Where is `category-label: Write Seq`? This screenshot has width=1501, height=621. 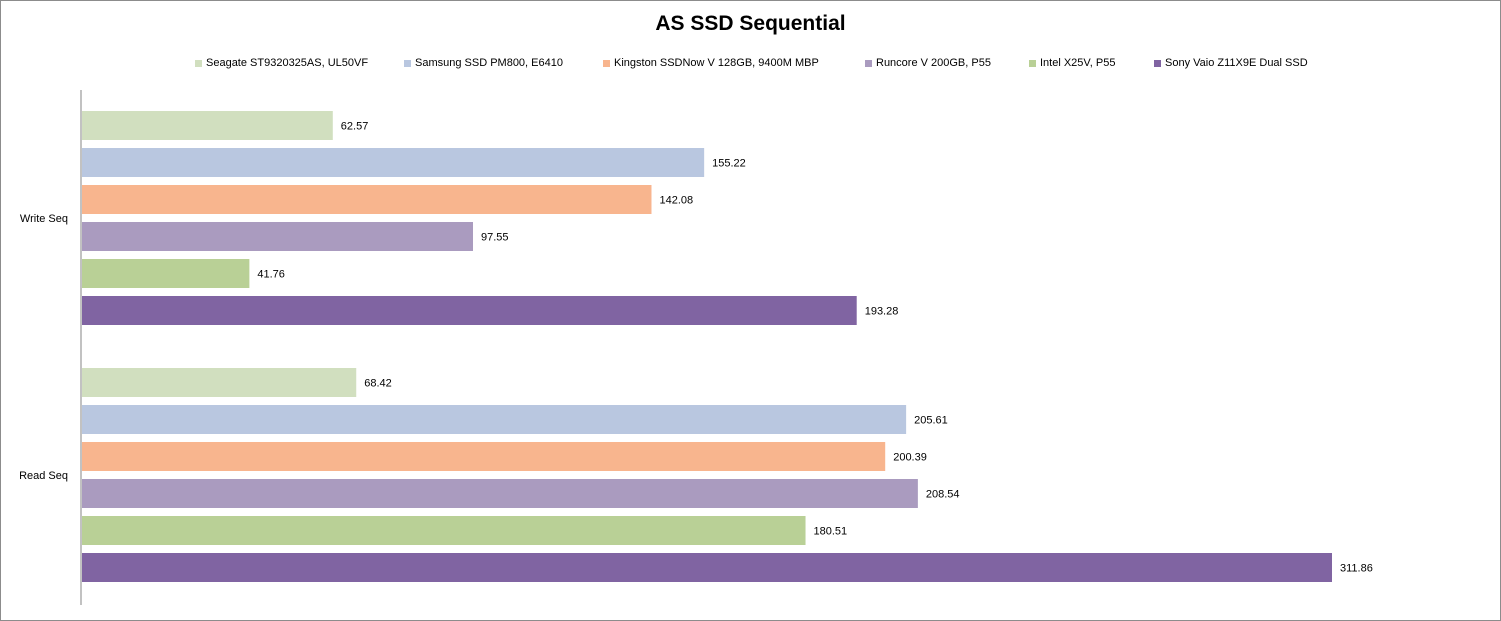 category-label: Write Seq is located at coordinates (44, 219).